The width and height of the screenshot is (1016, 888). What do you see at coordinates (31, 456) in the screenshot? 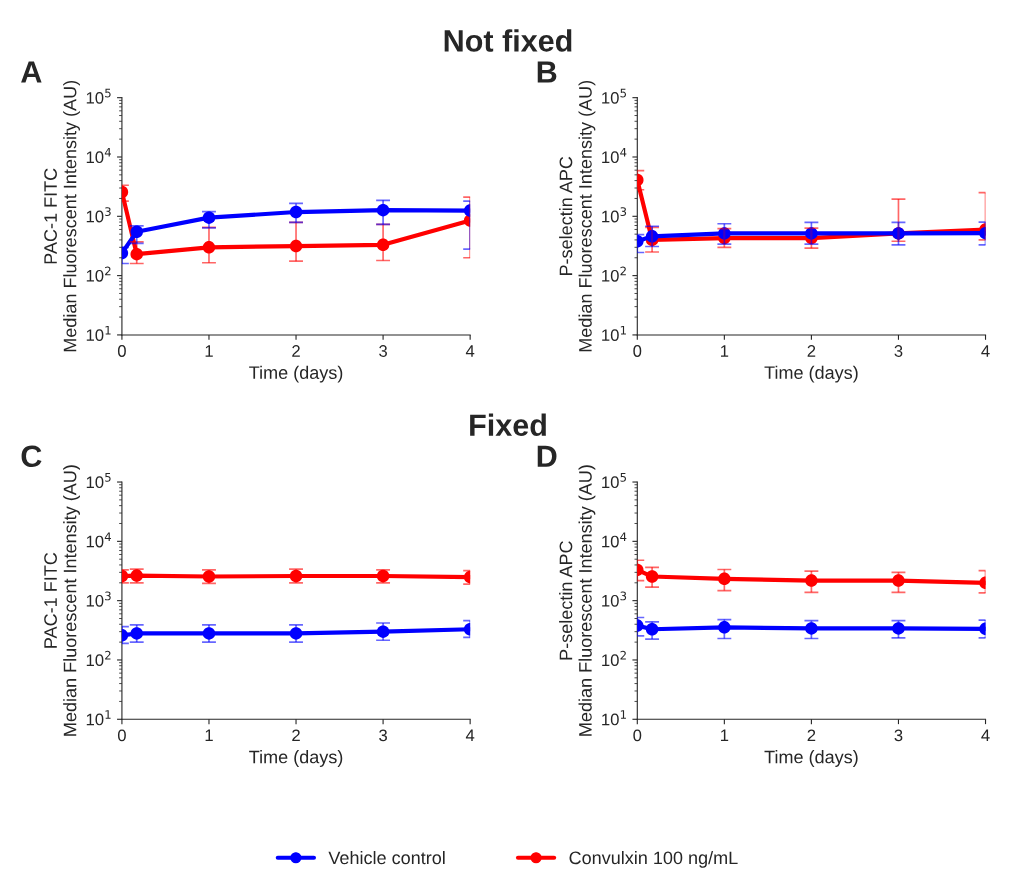
I see `text: C` at bounding box center [31, 456].